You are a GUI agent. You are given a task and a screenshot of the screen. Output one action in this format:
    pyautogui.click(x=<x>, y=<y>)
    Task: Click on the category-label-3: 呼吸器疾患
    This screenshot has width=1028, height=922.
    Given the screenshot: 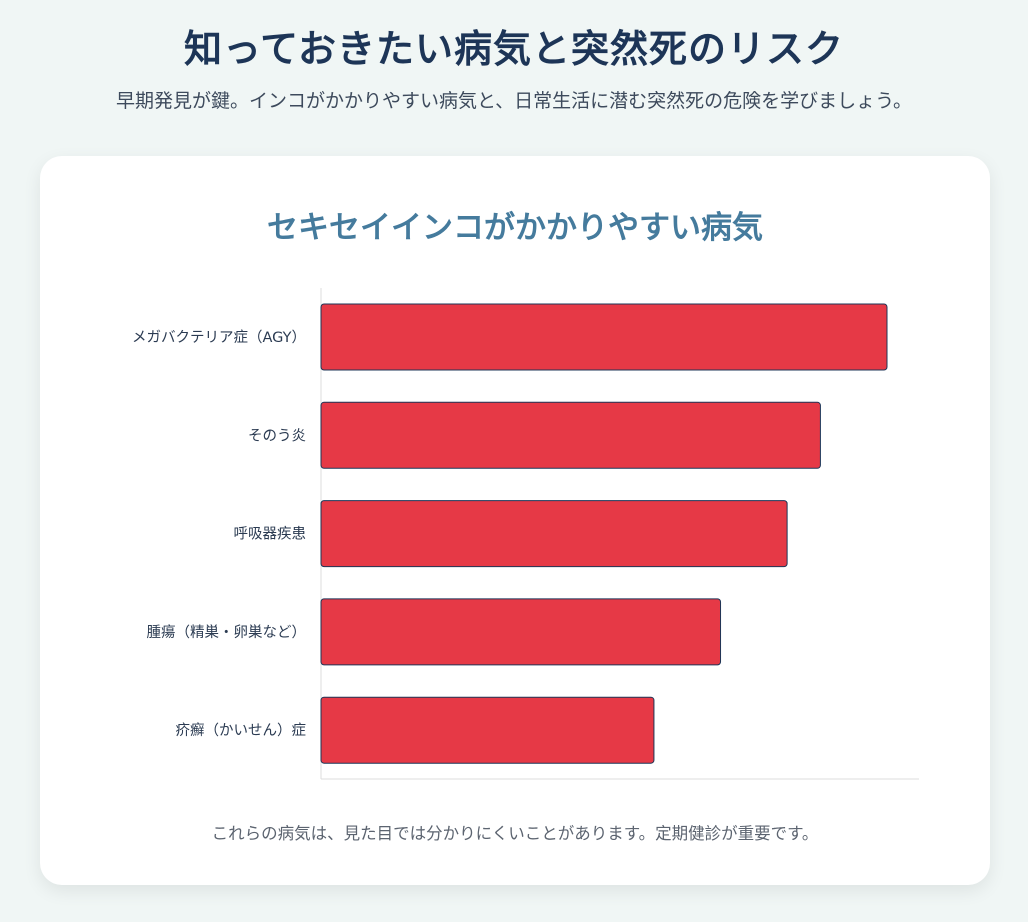 What is the action you would take?
    pyautogui.click(x=270, y=534)
    